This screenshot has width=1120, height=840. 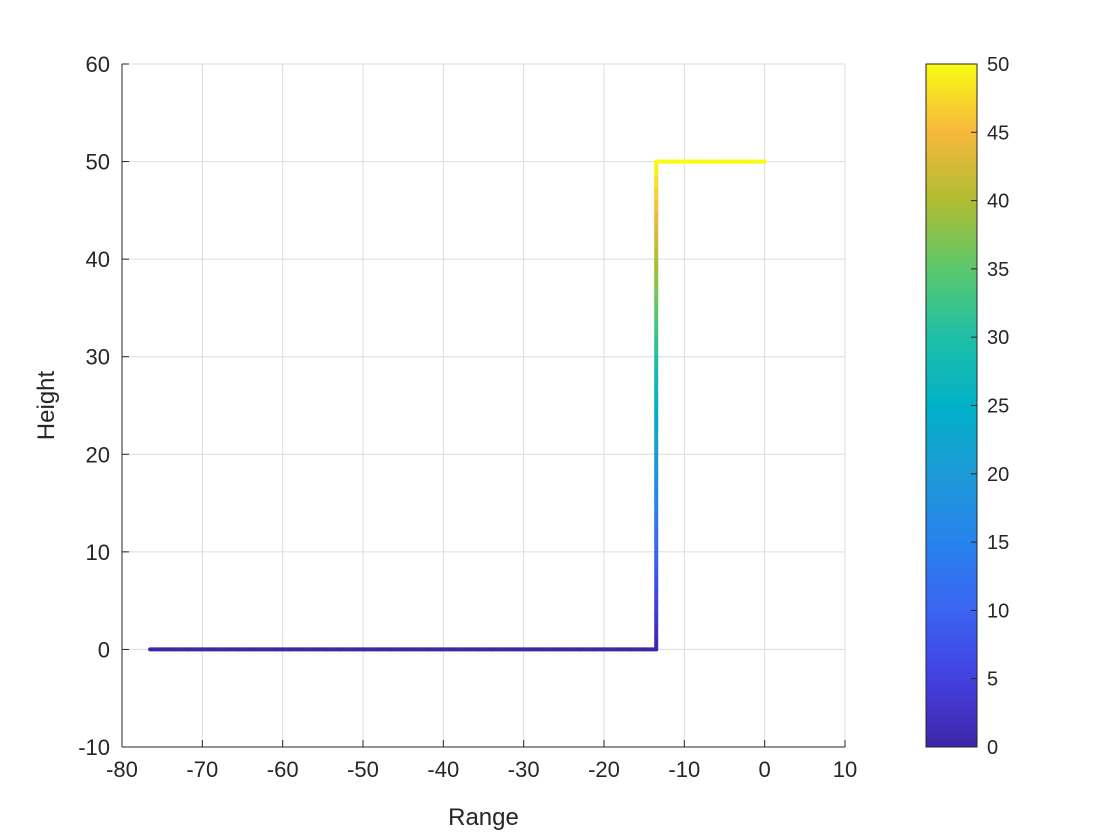 I want to click on x-tick-label: -30, so click(x=524, y=769).